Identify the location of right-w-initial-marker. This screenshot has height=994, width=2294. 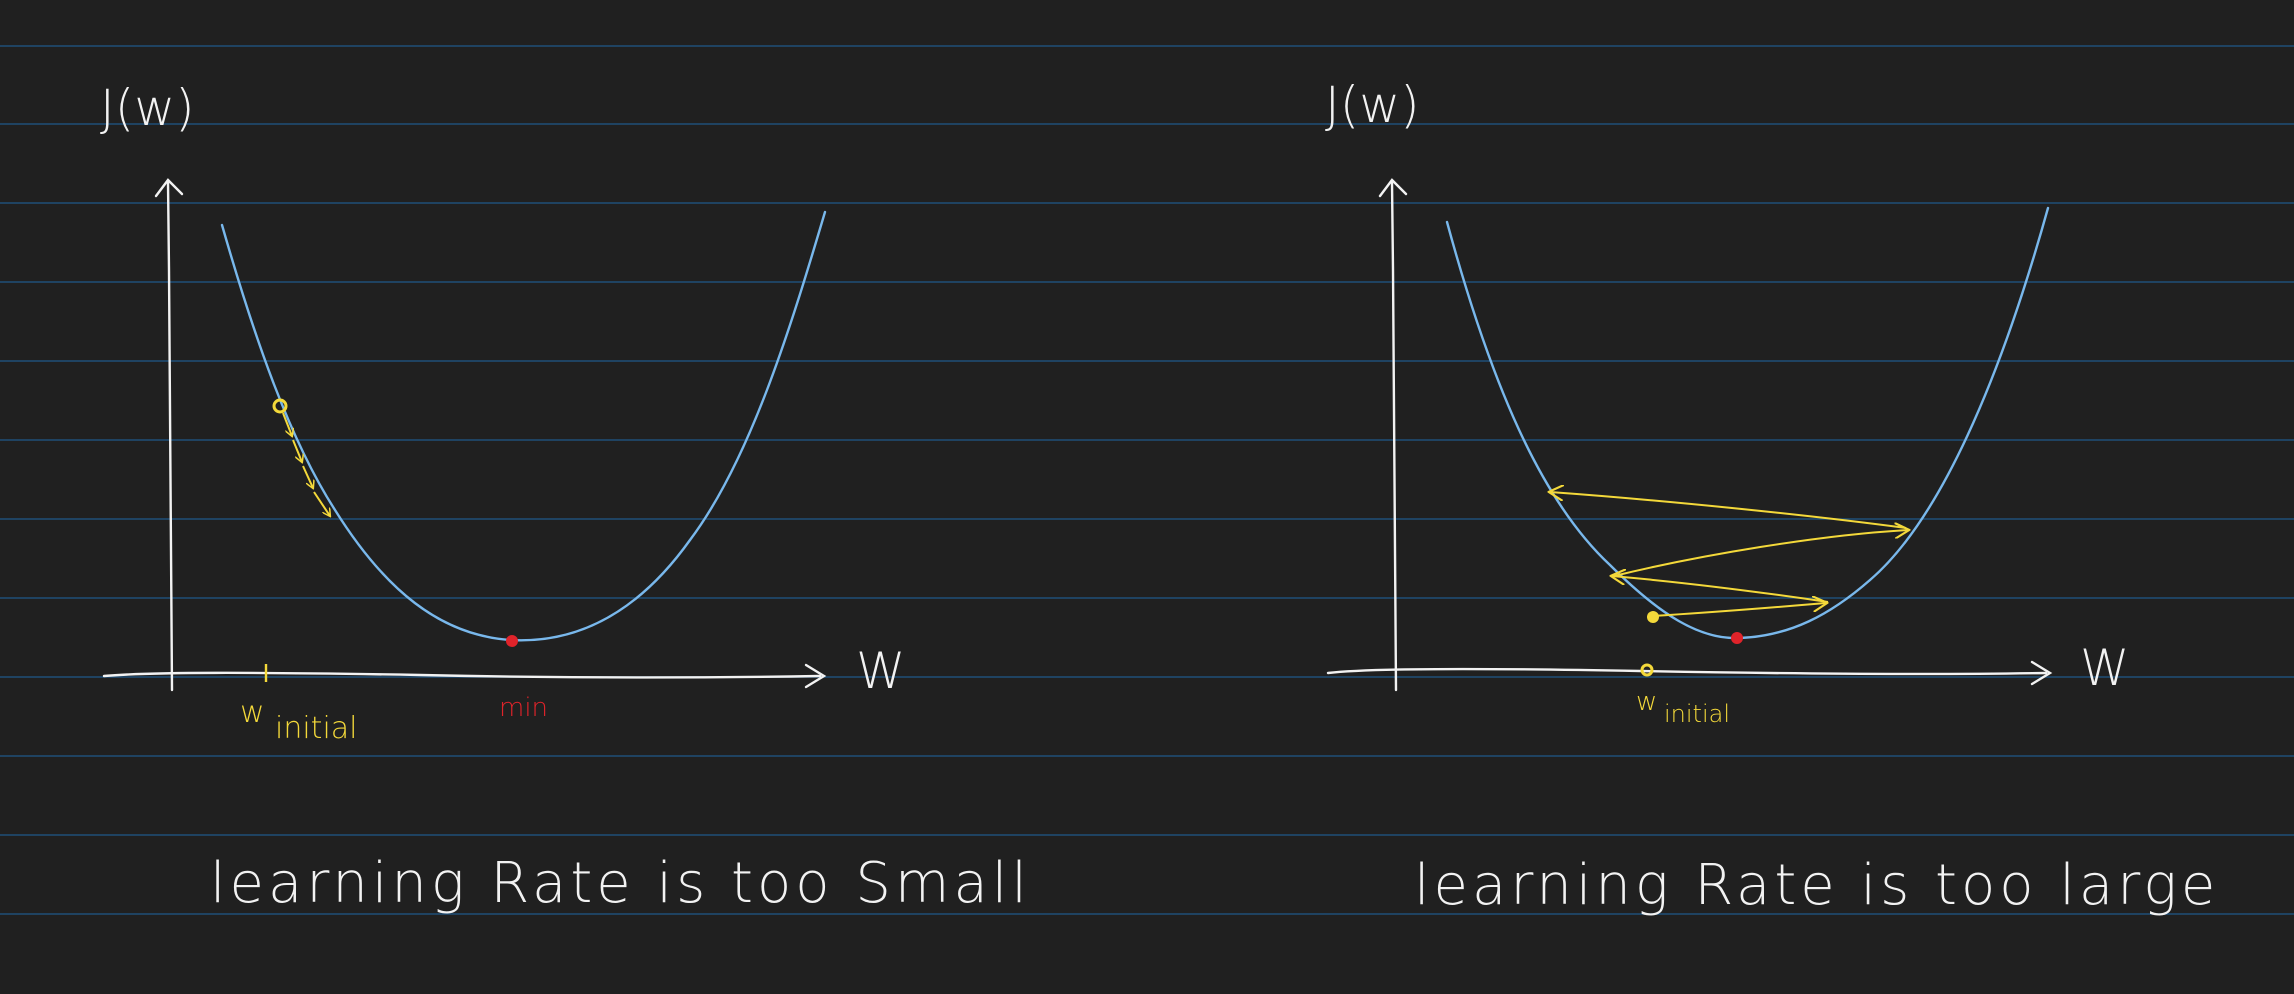
(1647, 670).